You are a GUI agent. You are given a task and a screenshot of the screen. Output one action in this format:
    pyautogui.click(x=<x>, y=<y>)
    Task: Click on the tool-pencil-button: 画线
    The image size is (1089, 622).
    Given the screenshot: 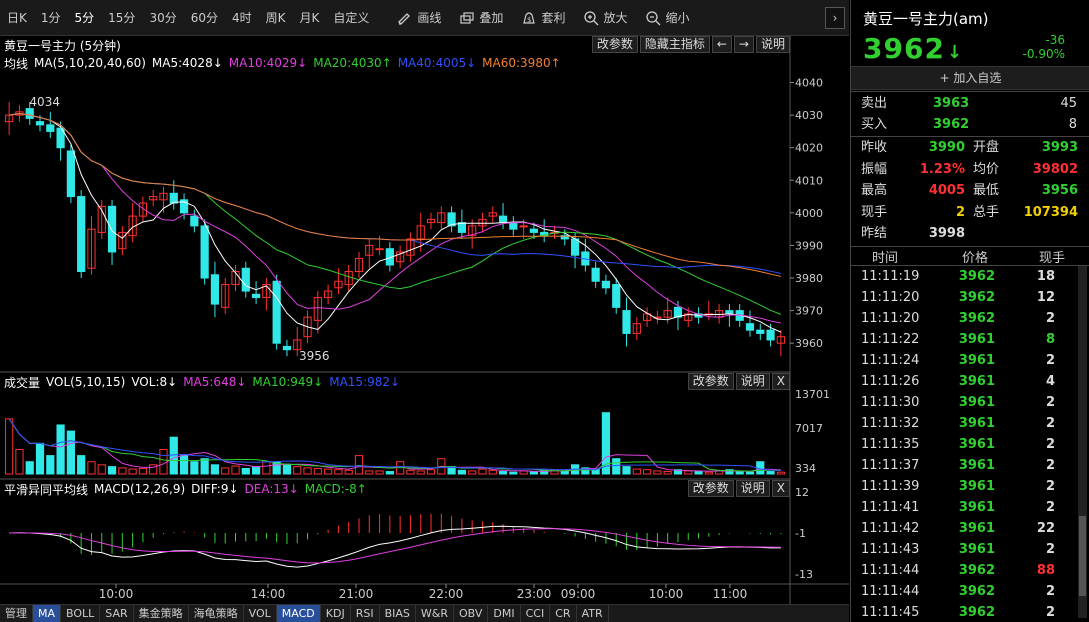 What is the action you would take?
    pyautogui.click(x=419, y=17)
    